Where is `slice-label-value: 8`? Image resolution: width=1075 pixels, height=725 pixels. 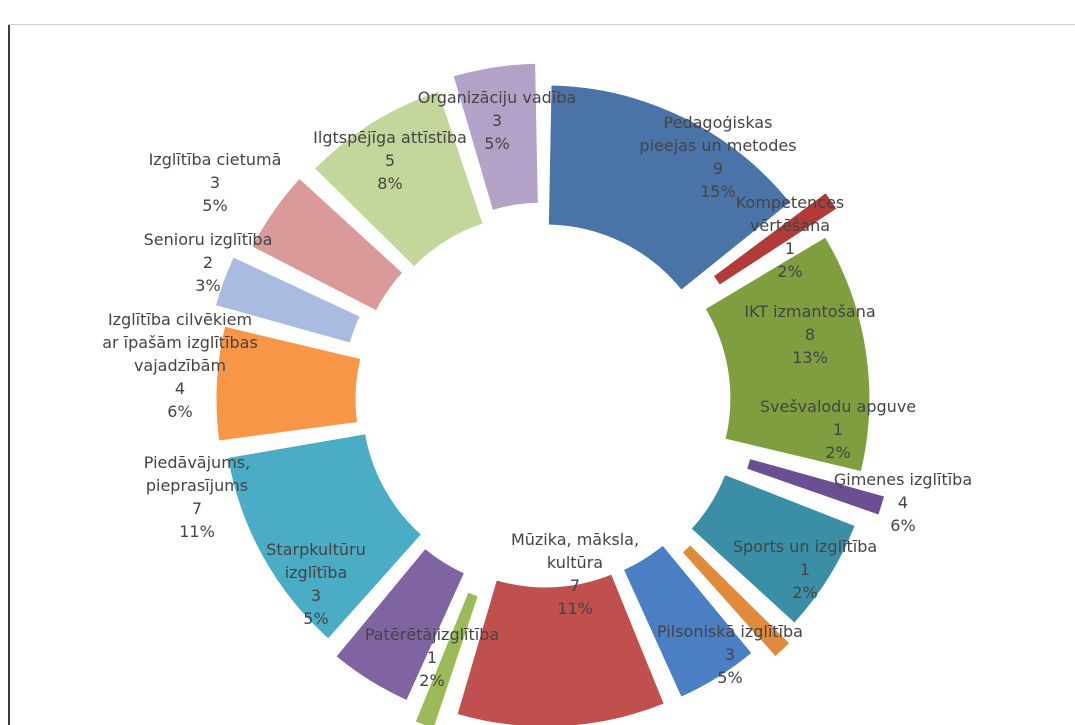
slice-label-value: 8 is located at coordinates (810, 334).